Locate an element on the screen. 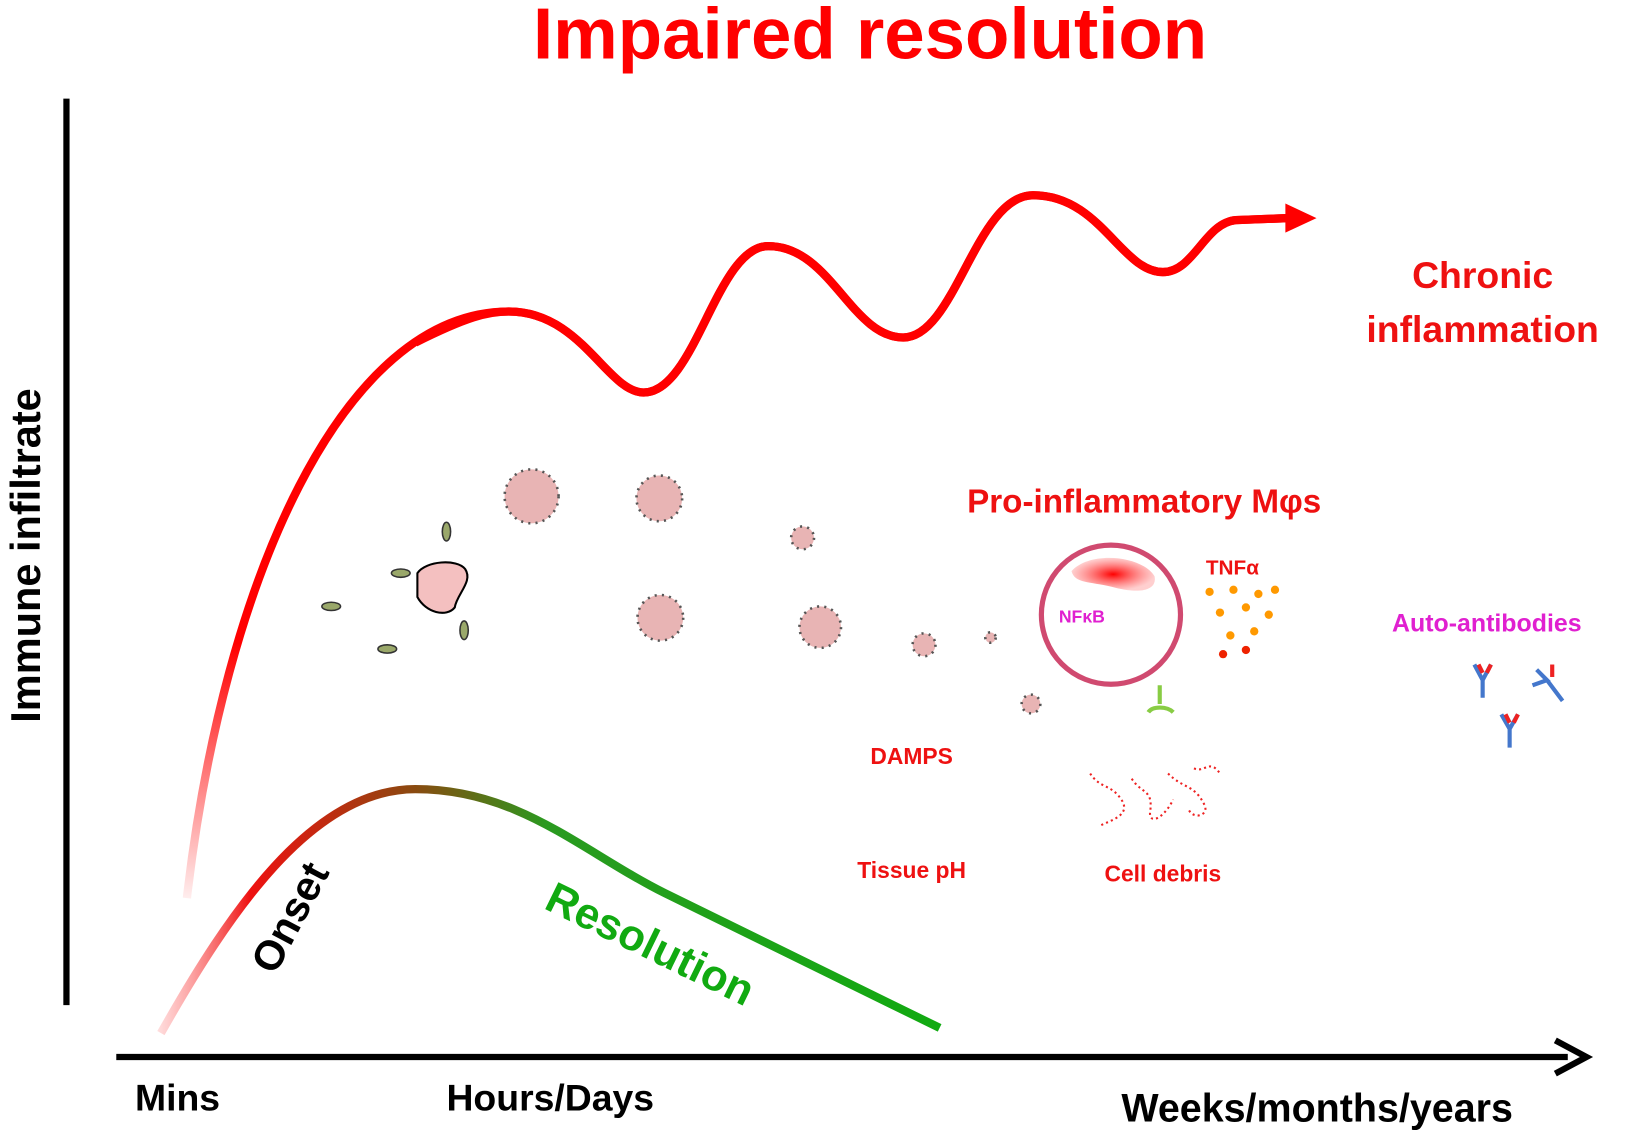 The image size is (1628, 1138). title: Impaired resolution is located at coordinates (870, 37).